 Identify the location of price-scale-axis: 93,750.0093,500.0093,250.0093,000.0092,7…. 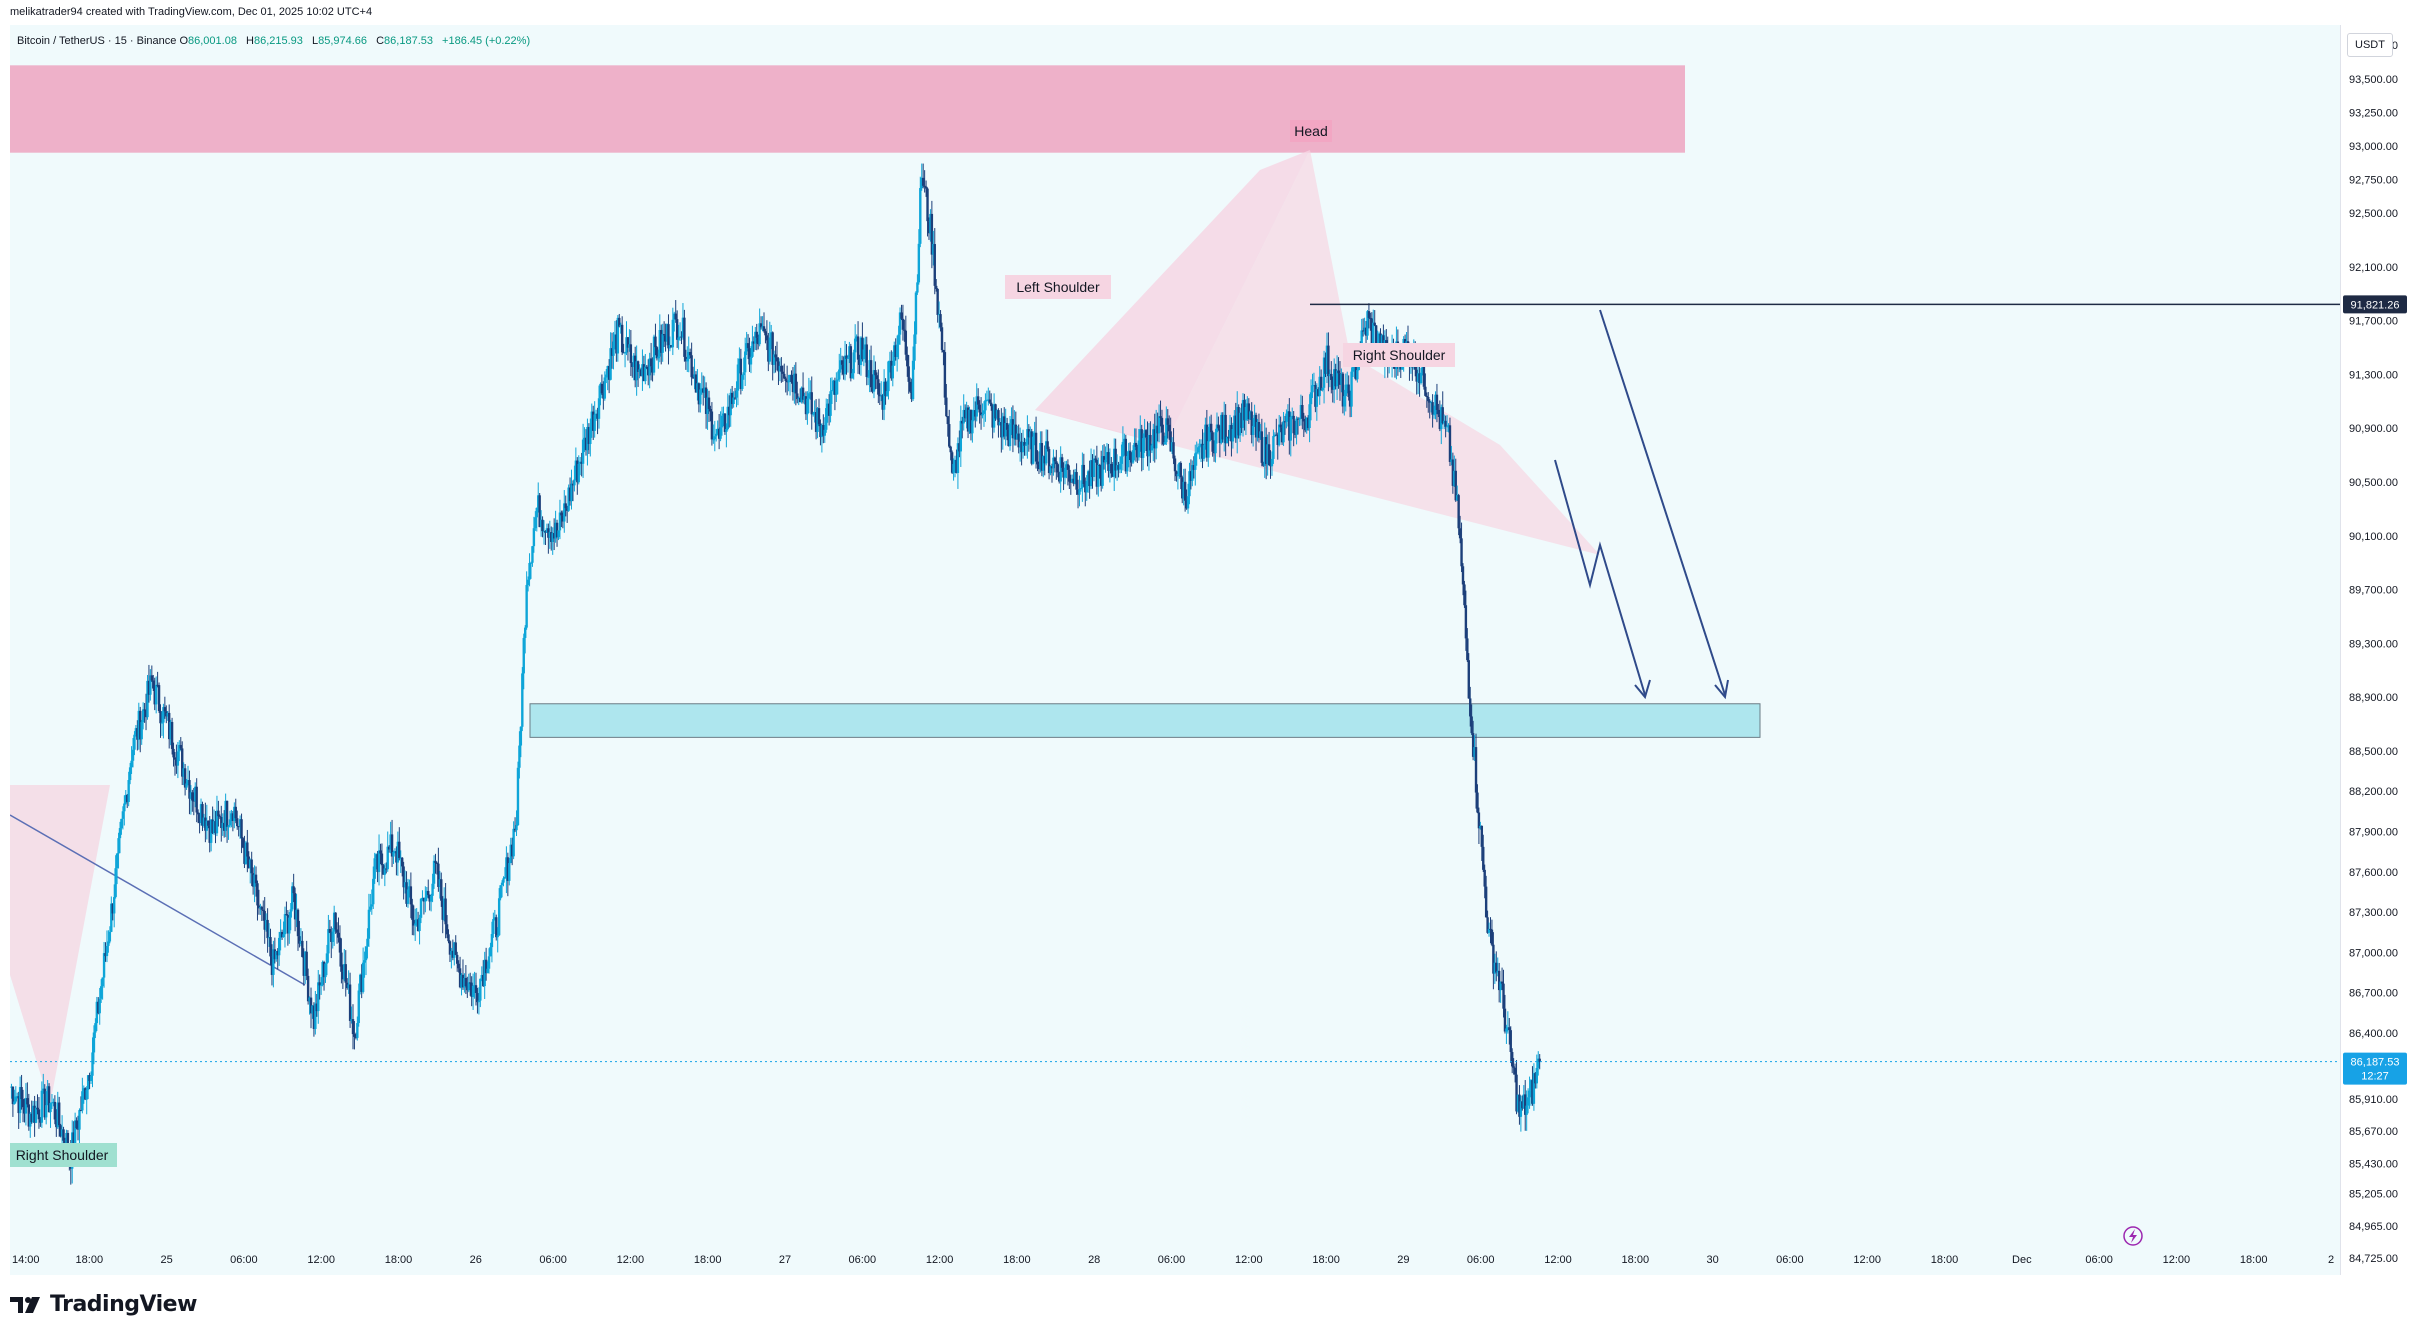
(2382, 650).